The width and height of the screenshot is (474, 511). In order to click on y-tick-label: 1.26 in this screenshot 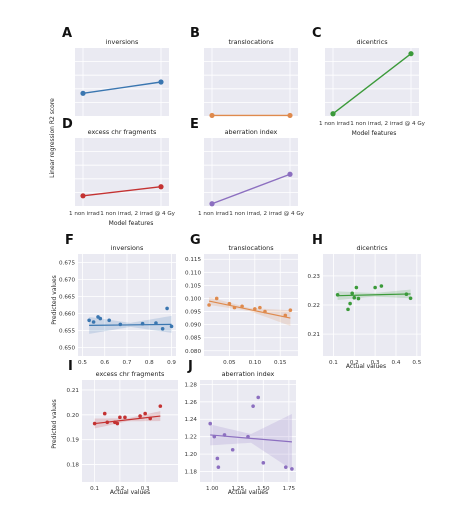, I will do `click(191, 403)`.